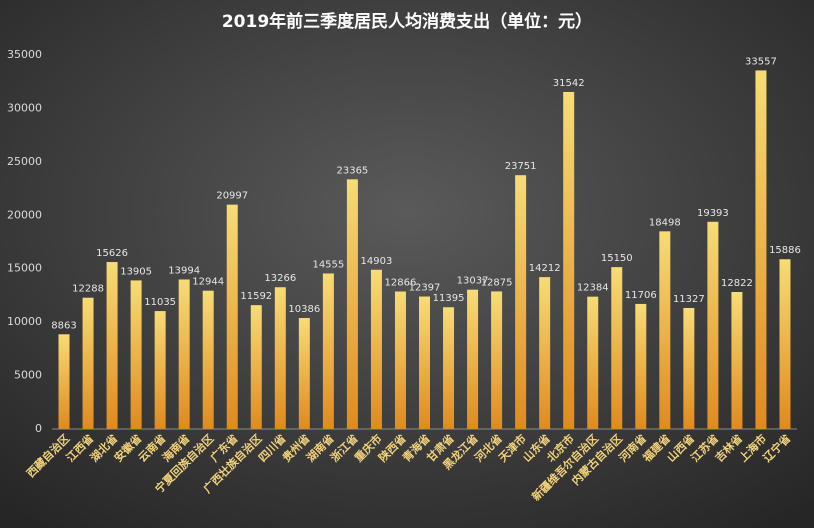 The image size is (814, 528). I want to click on data-label: 13994, so click(184, 270).